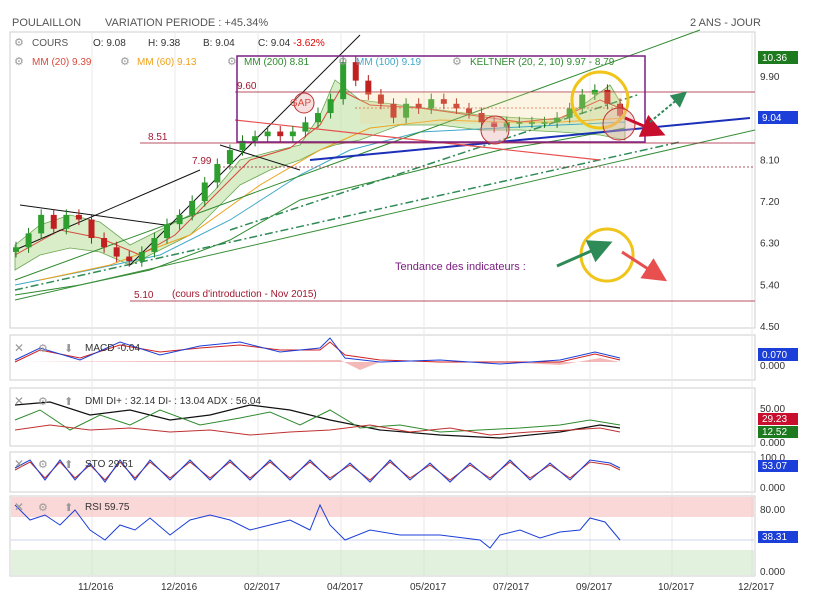 This screenshot has height=604, width=815. I want to click on gap-label: GAP, so click(300, 103).